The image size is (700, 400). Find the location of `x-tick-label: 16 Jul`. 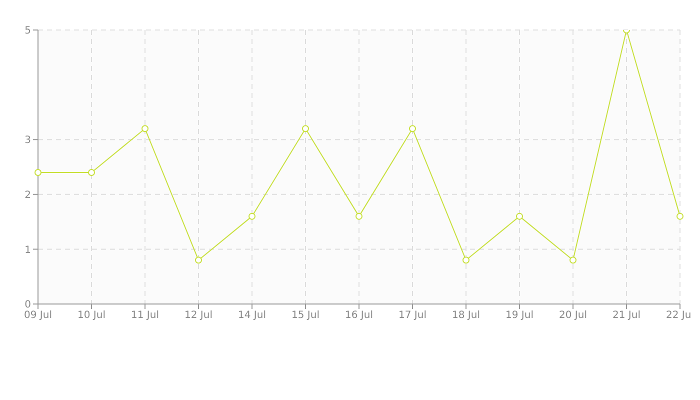

x-tick-label: 16 Jul is located at coordinates (359, 316).